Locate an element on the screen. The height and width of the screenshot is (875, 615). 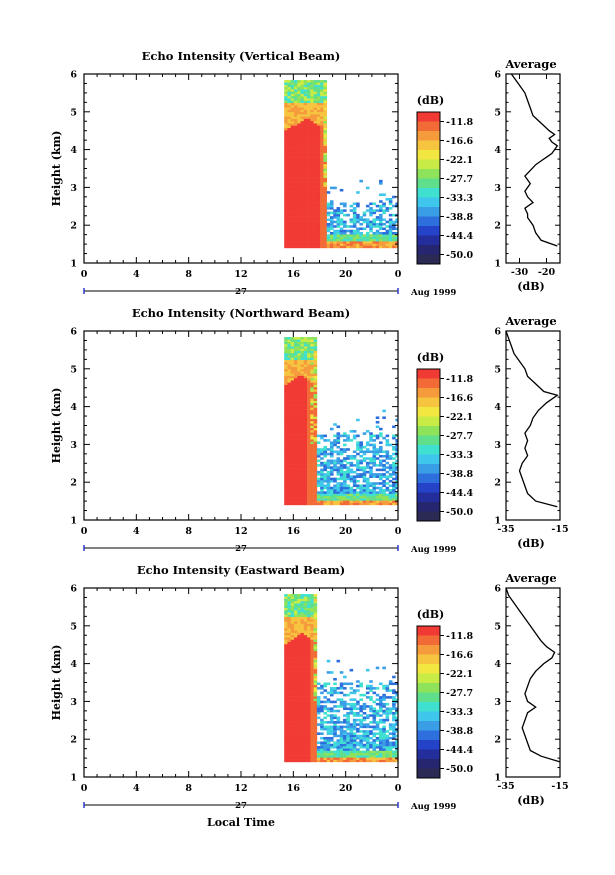
y-axis-label: Height (km) is located at coordinates (56, 683).